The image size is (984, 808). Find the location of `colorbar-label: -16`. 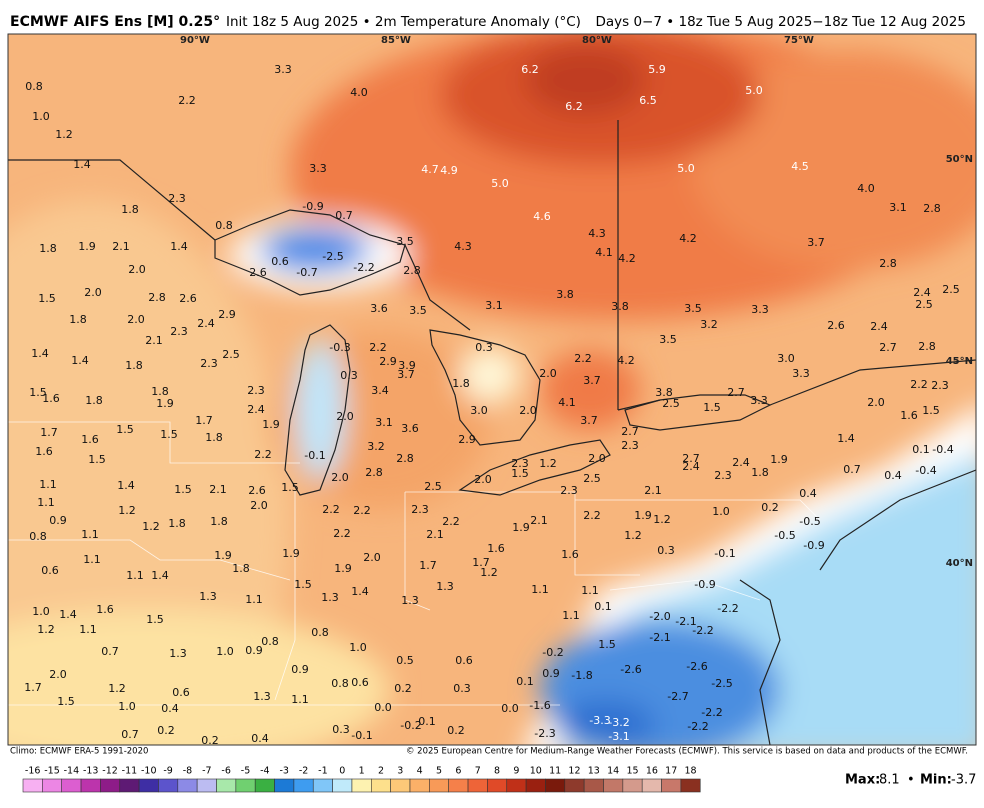

colorbar-label: -16 is located at coordinates (33, 771).